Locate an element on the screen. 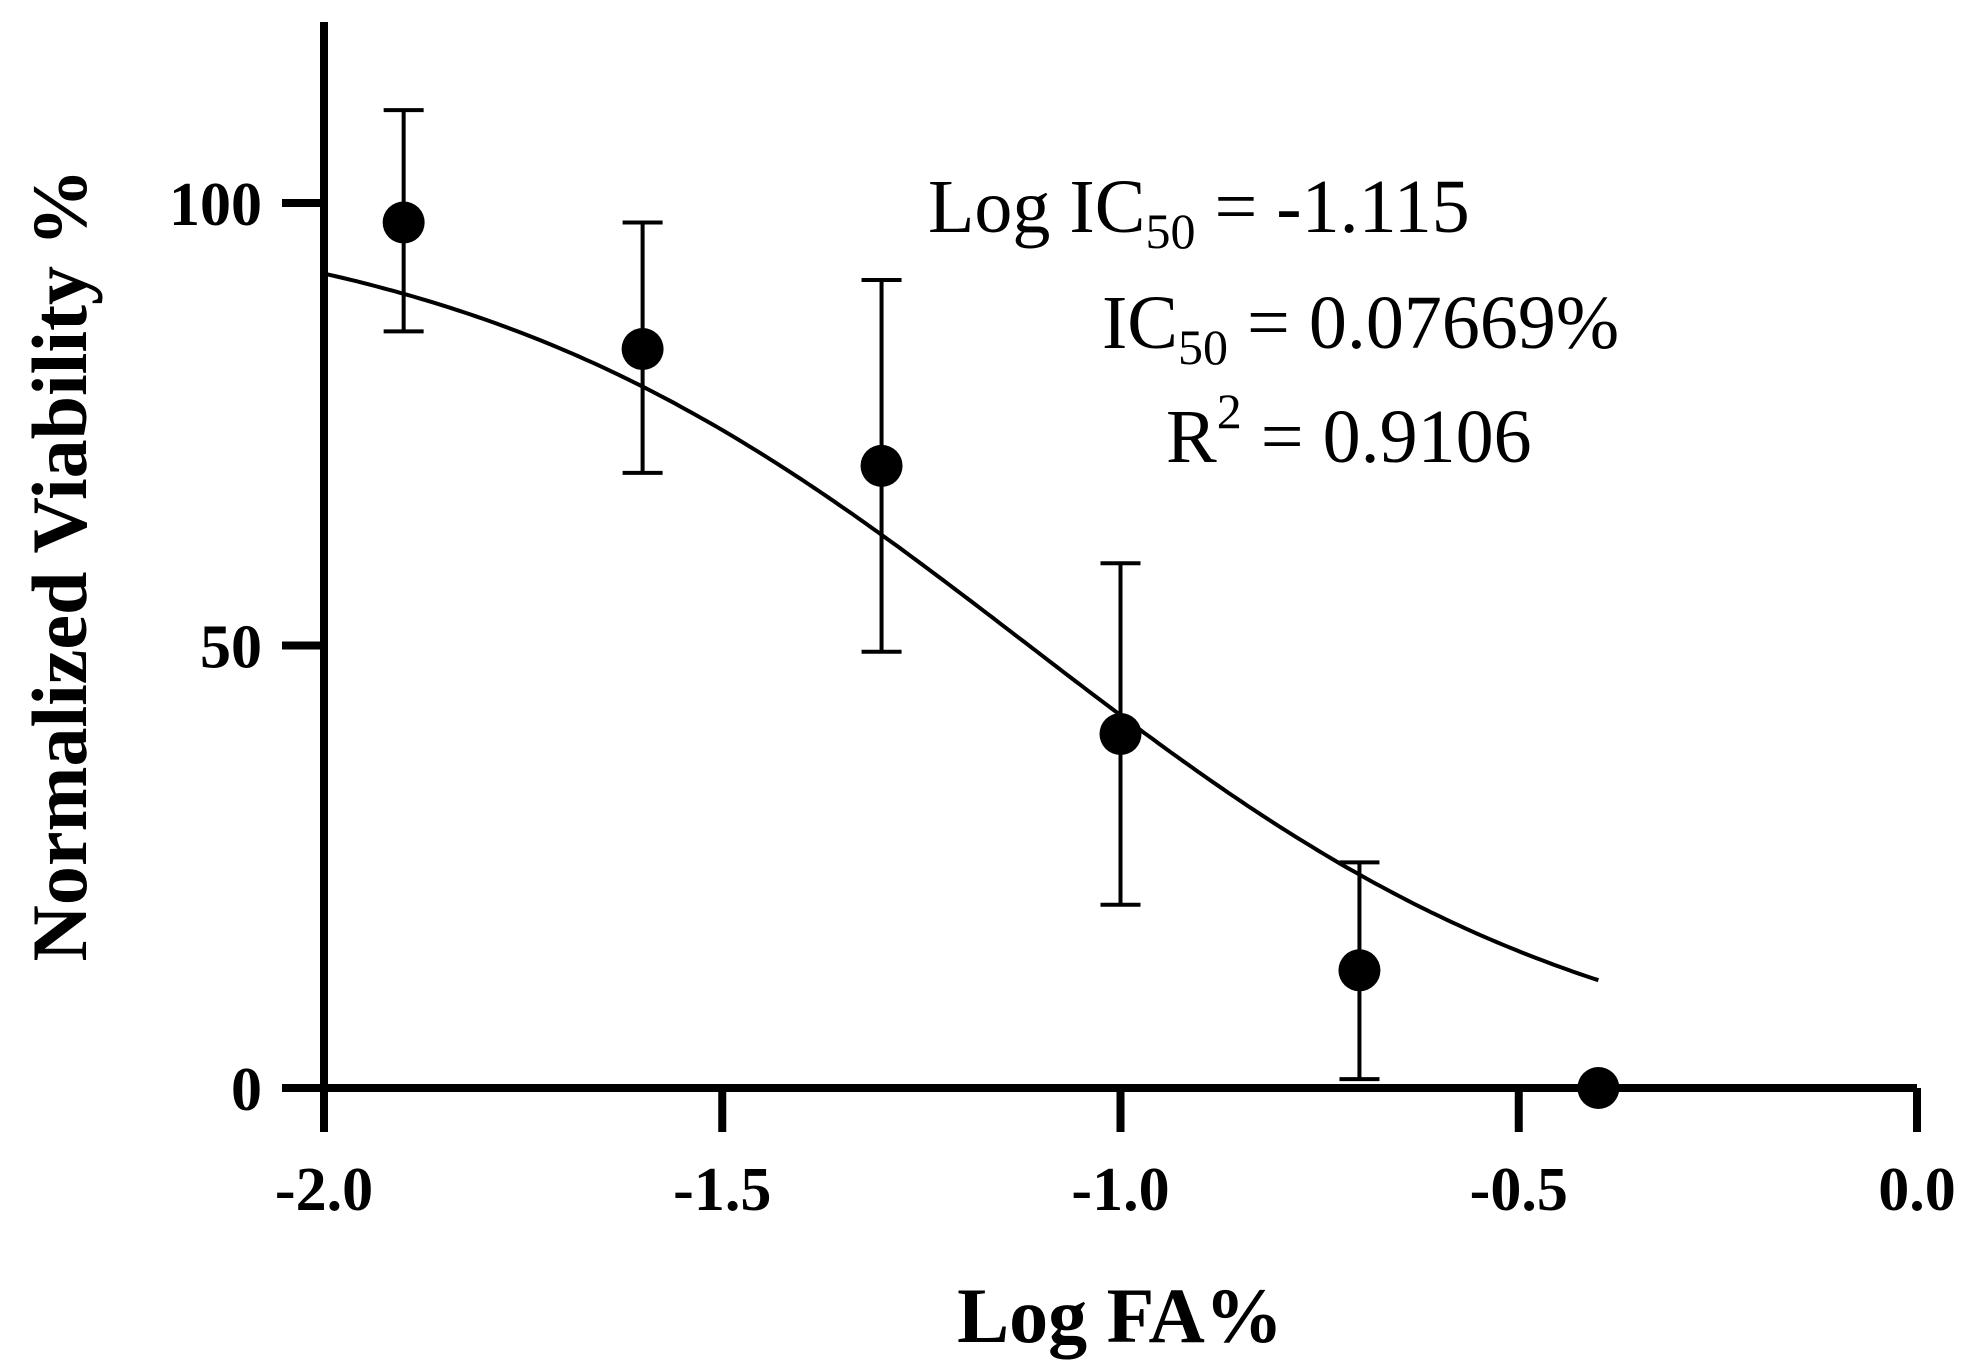  ic50-annotation: IC50 = 0.07669% is located at coordinates (1360, 328).